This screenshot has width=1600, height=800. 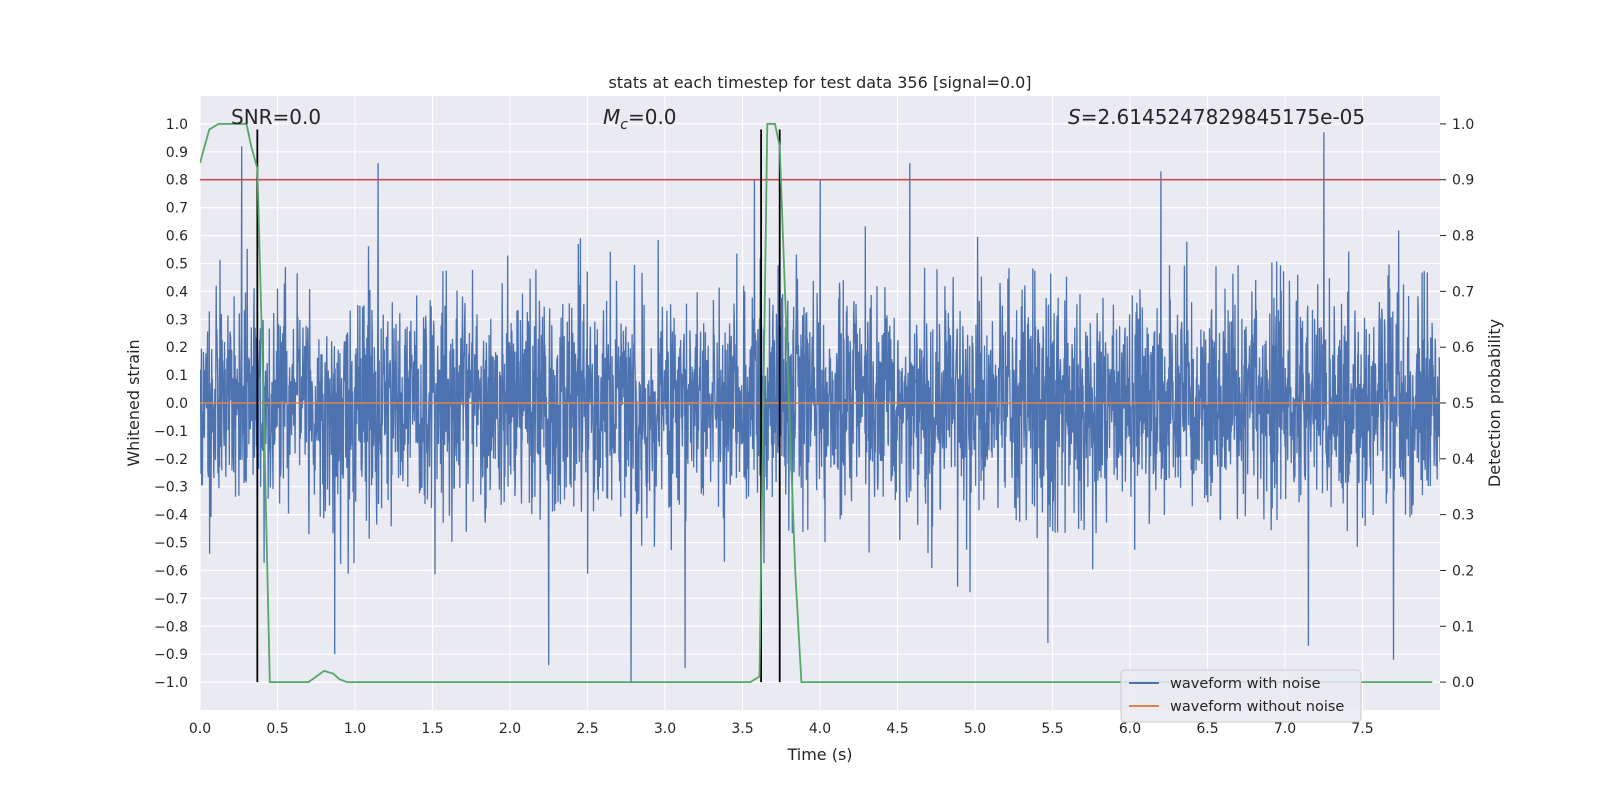 What do you see at coordinates (1463, 516) in the screenshot?
I see `y2-tick-label: 0.3` at bounding box center [1463, 516].